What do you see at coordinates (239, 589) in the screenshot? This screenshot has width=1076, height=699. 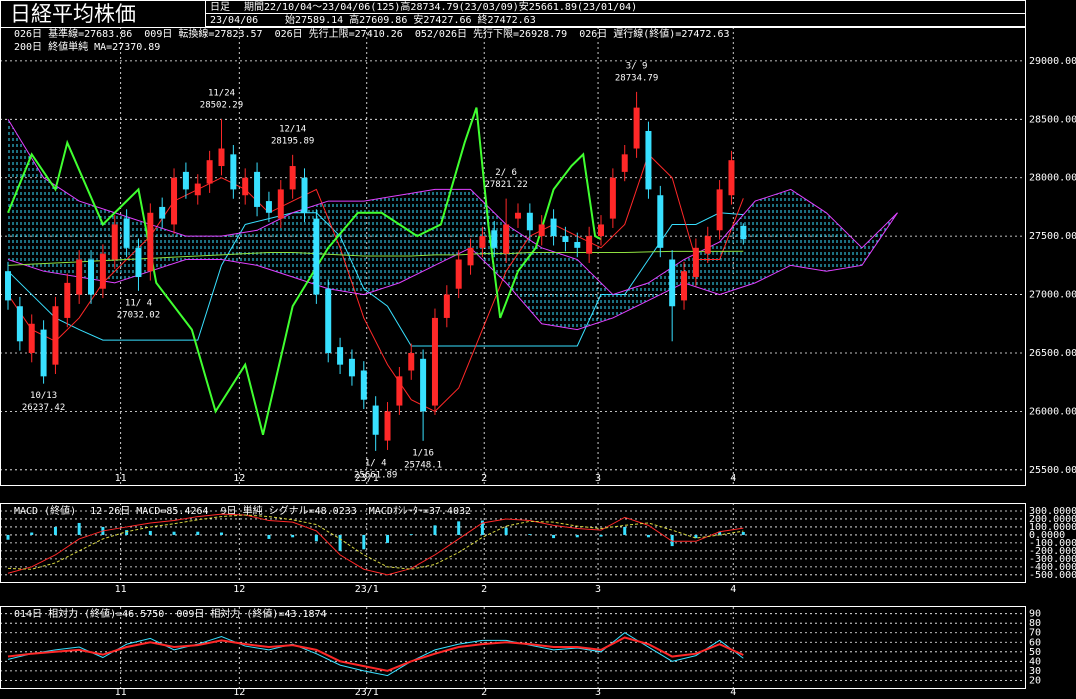 I see `x-tick-label: 12` at bounding box center [239, 589].